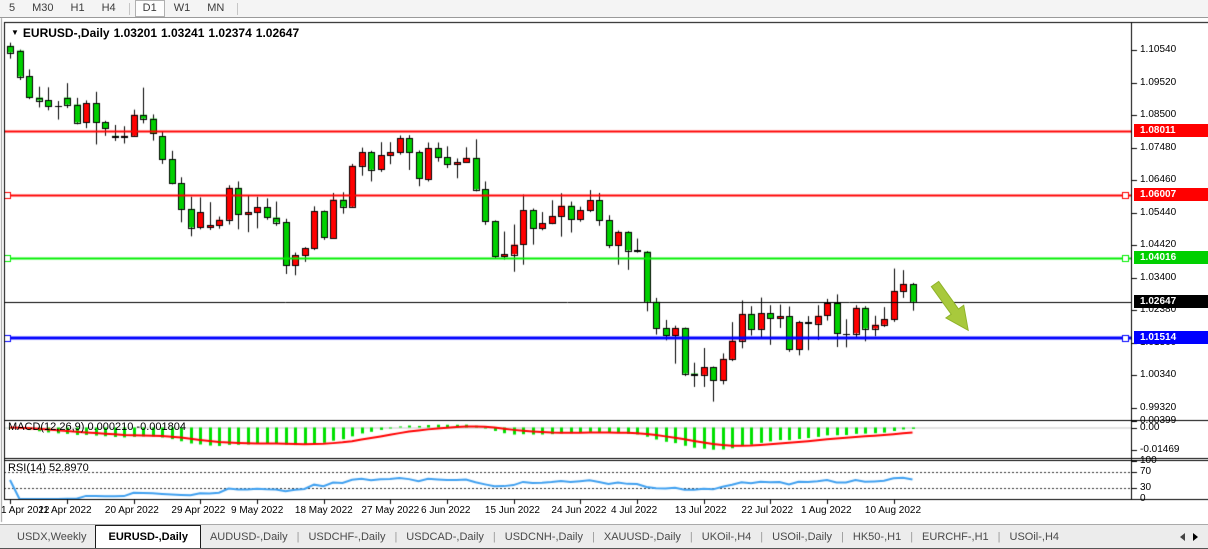  I want to click on price-axis-tick-label: 1.07480, so click(1158, 147).